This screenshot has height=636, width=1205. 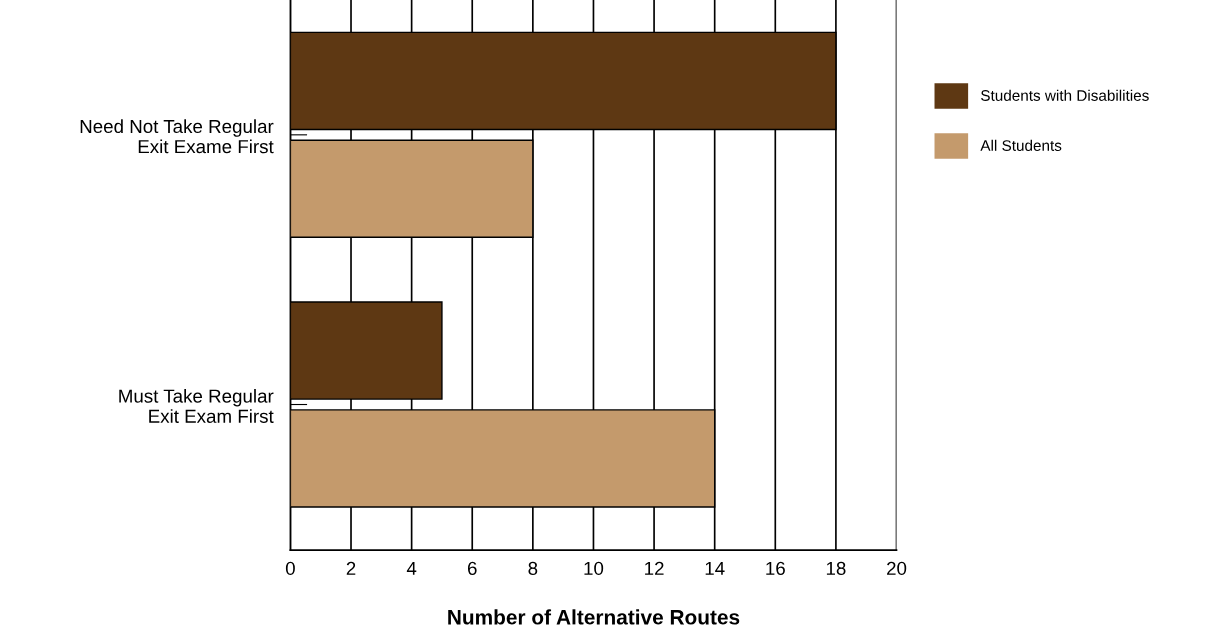 What do you see at coordinates (290, 568) in the screenshot?
I see `x-tick-label: 0` at bounding box center [290, 568].